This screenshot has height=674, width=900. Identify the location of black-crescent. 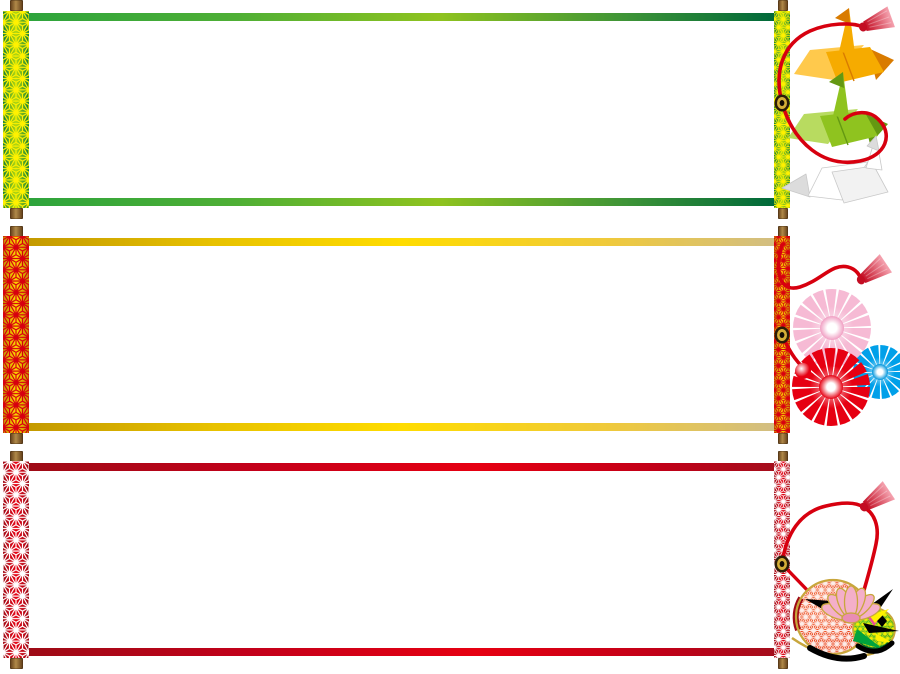
(837, 653).